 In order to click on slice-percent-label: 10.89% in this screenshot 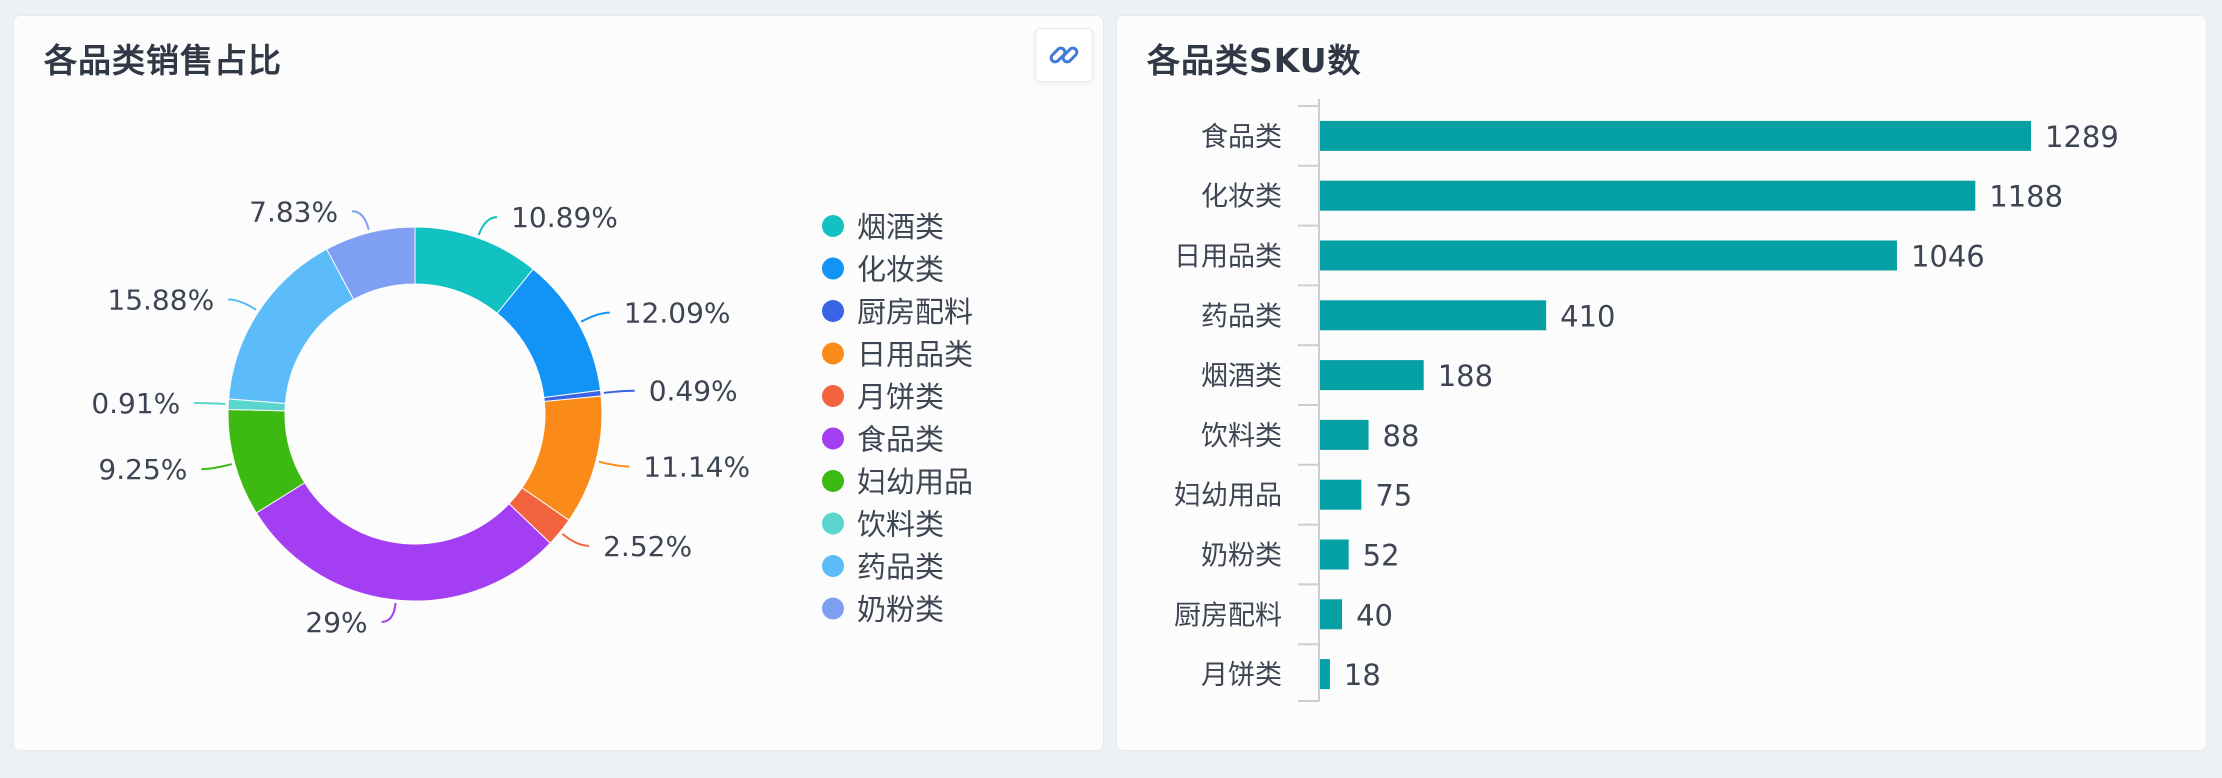, I will do `click(564, 217)`.